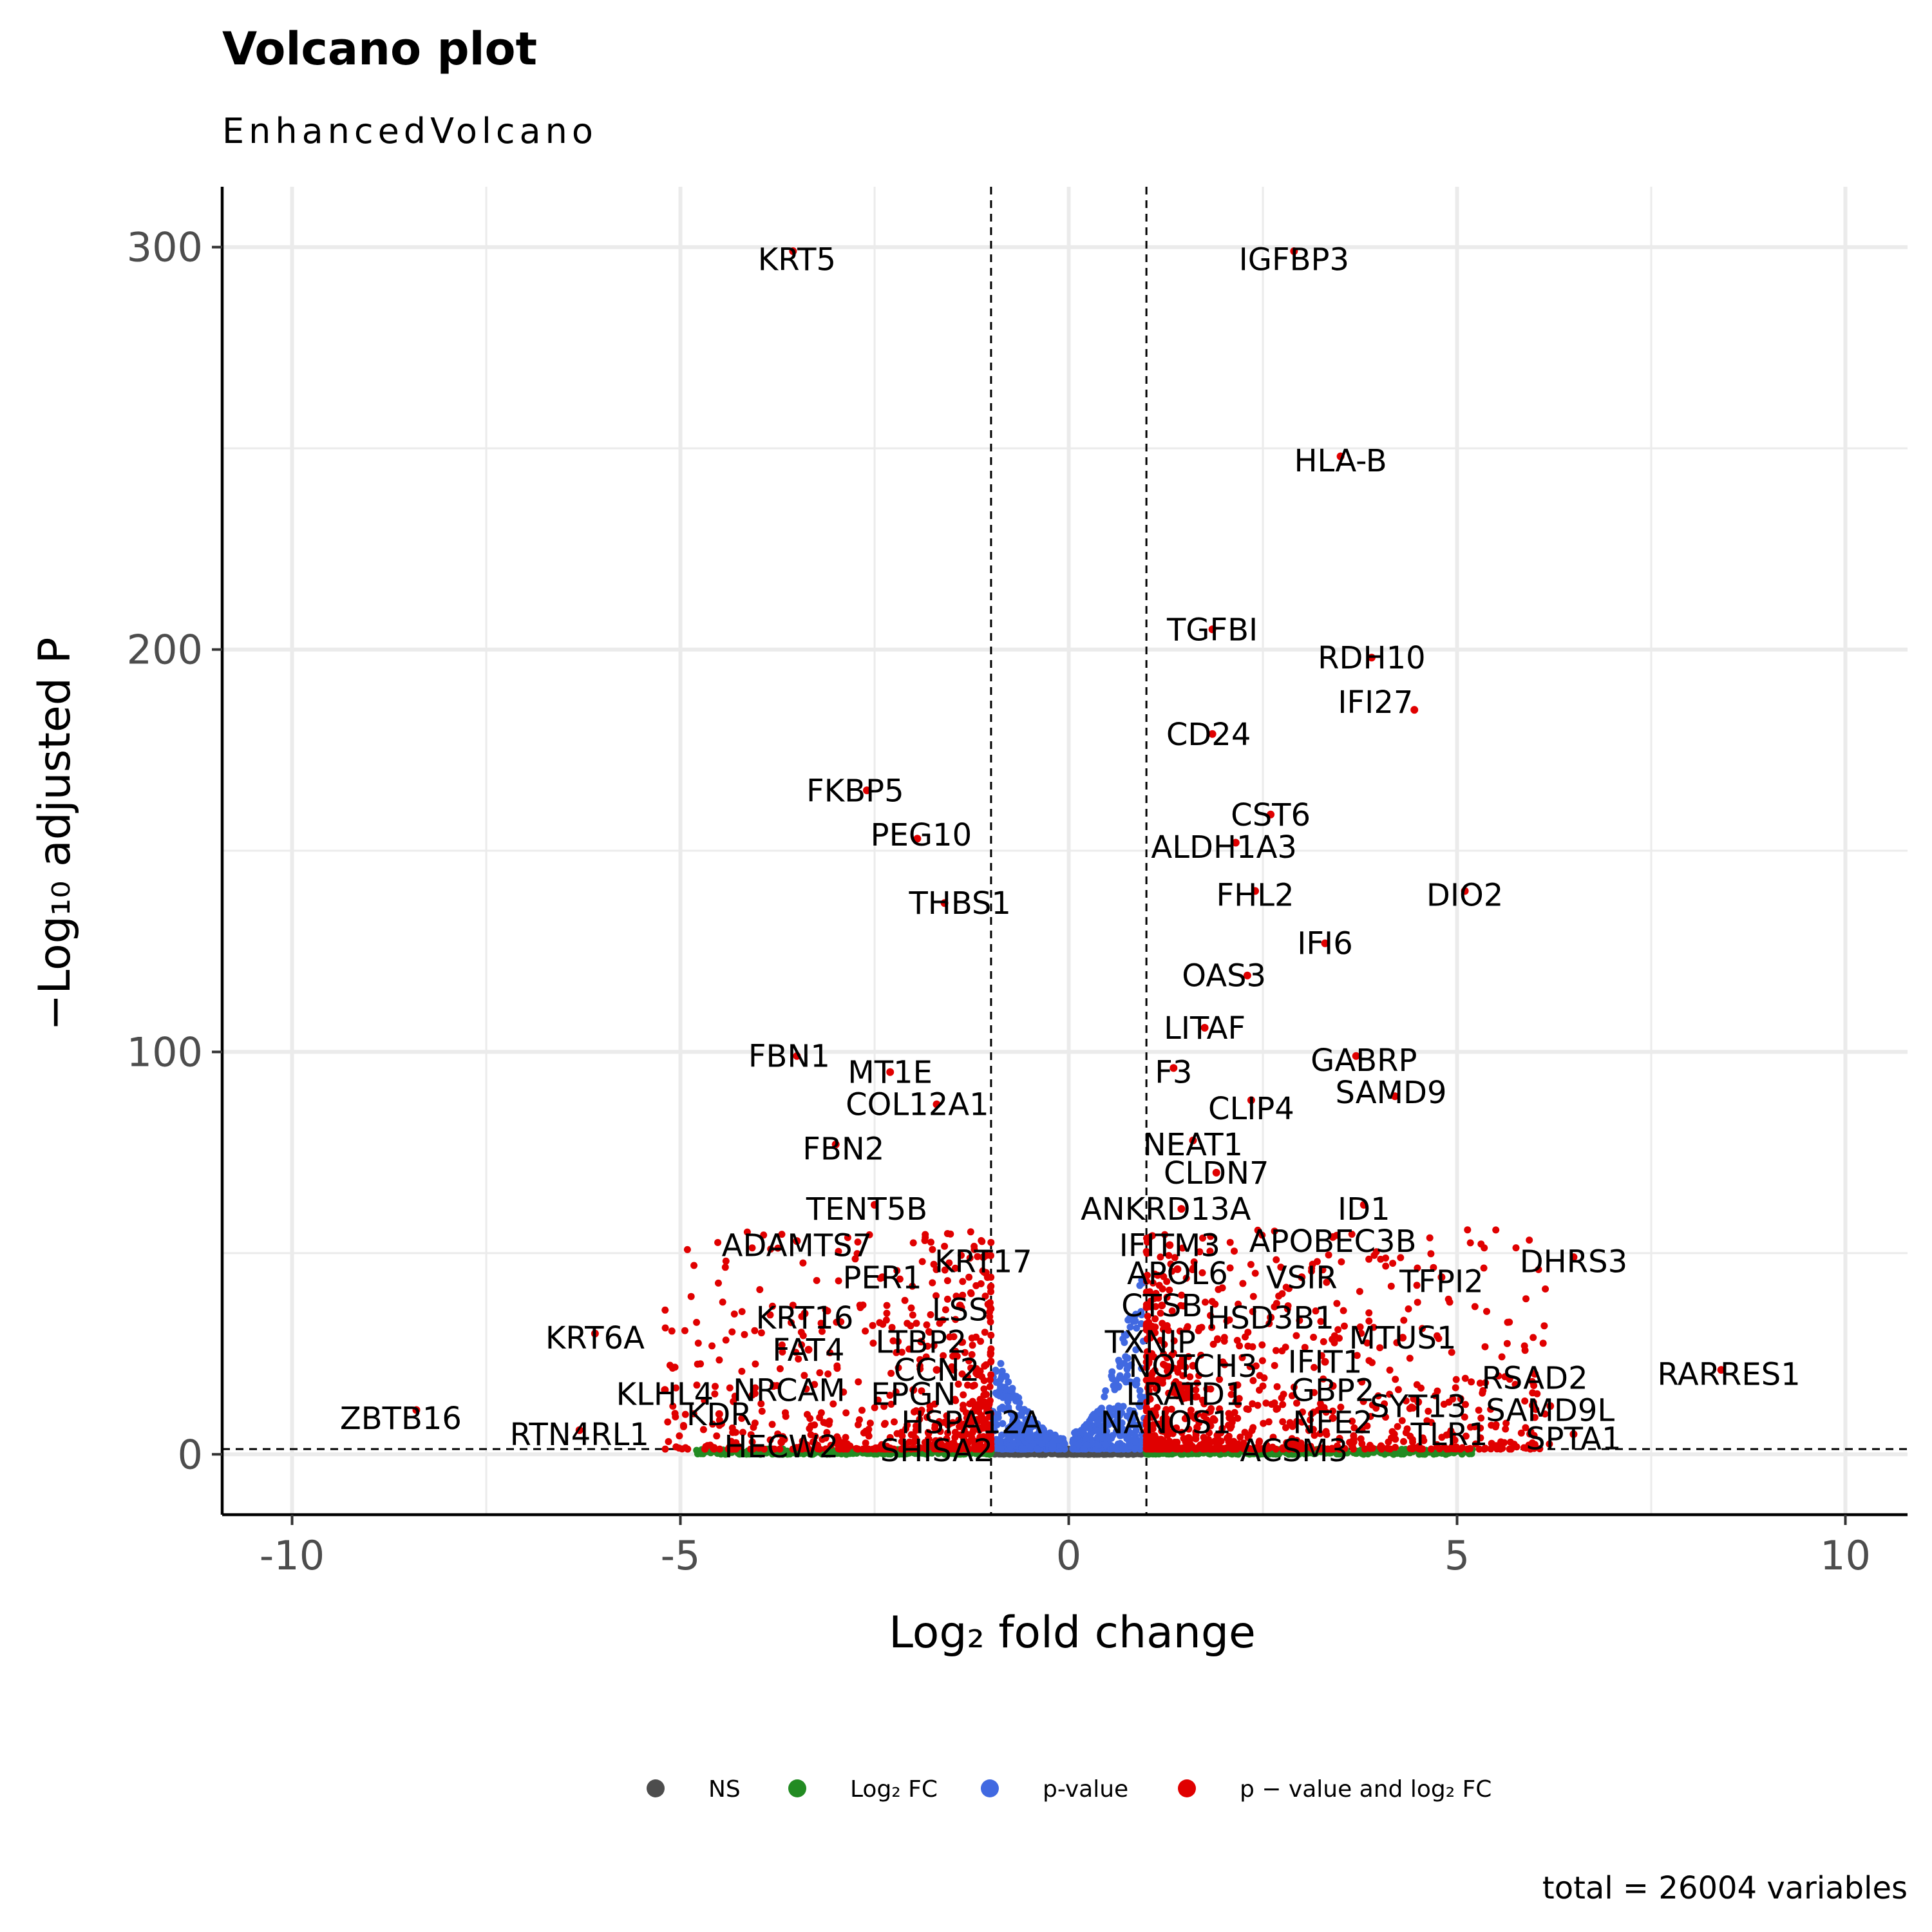 This screenshot has width=1932, height=1932. What do you see at coordinates (1085, 1789) in the screenshot?
I see `legend-label: p-value` at bounding box center [1085, 1789].